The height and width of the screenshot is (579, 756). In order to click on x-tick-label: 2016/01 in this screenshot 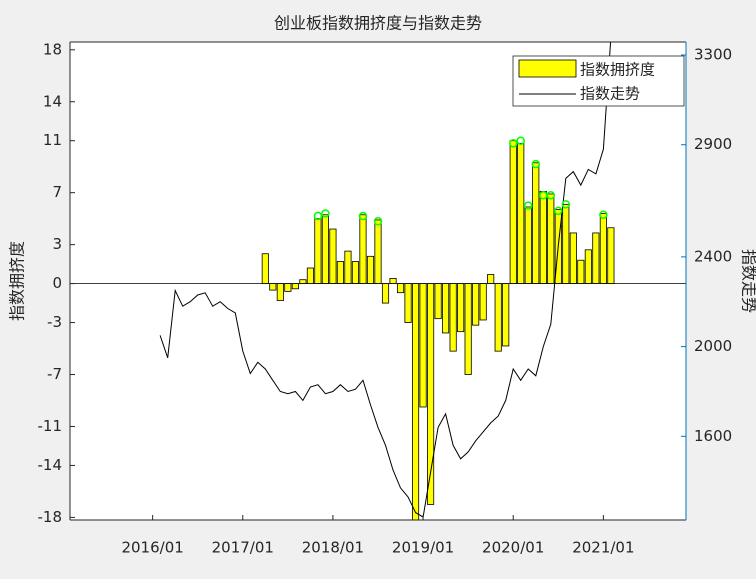, I will do `click(152, 548)`.